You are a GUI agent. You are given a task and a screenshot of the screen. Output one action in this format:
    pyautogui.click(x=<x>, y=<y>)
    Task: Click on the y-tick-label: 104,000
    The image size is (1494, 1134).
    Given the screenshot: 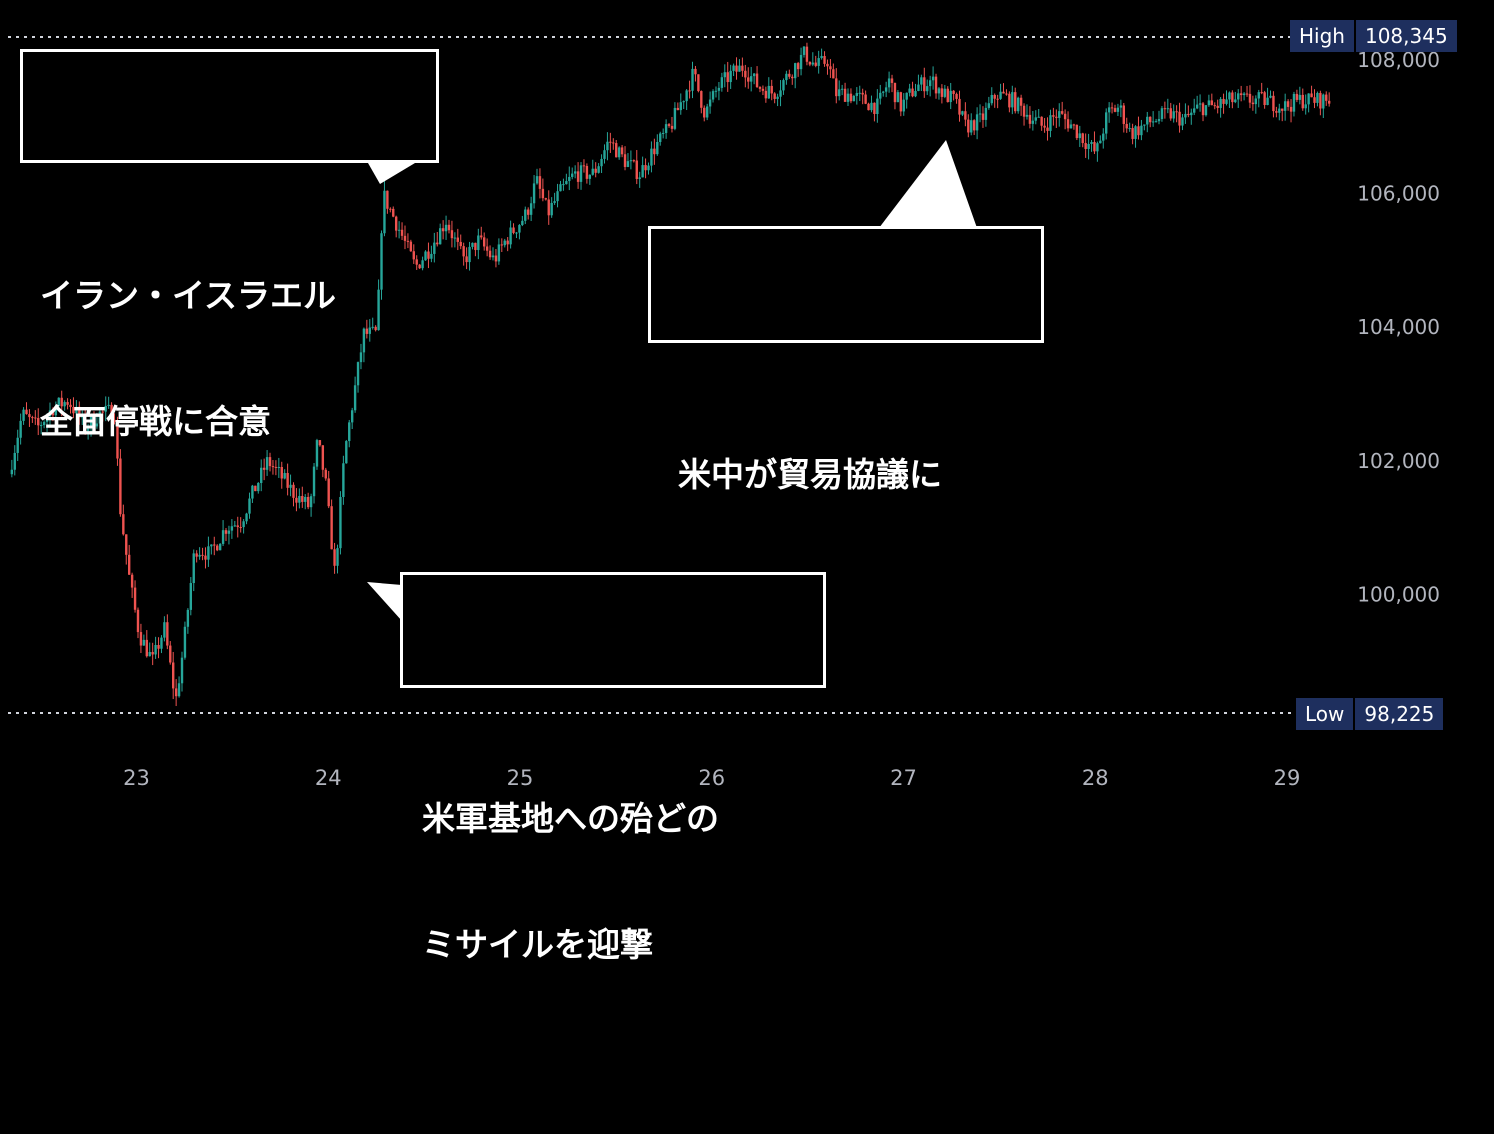 What is the action you would take?
    pyautogui.click(x=1398, y=327)
    